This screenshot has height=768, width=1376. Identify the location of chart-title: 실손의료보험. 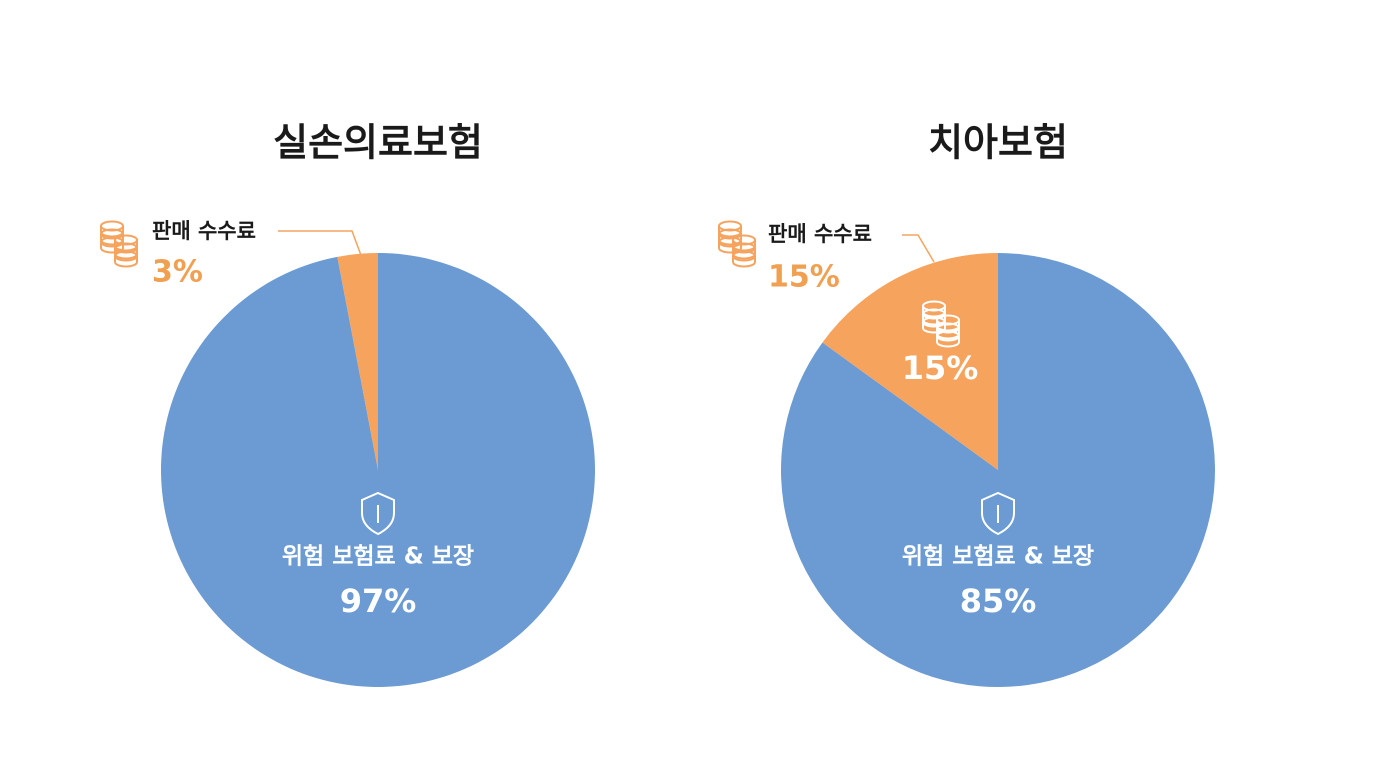
(378, 143).